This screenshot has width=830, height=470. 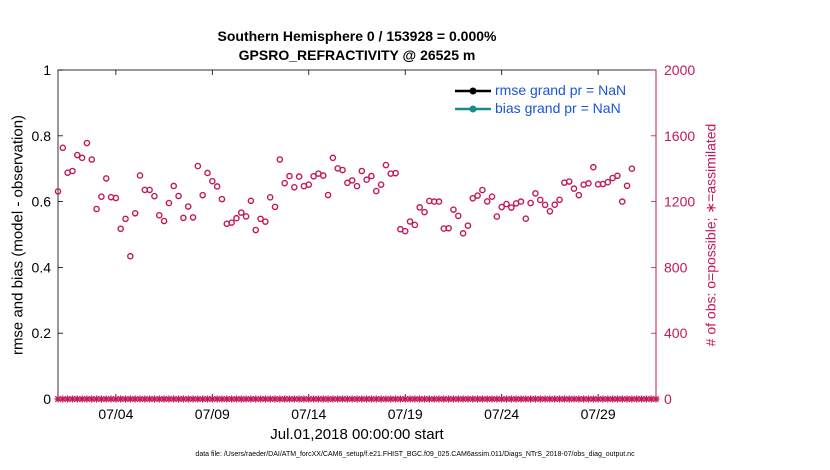 I want to click on legend-label-rmse: rmse grand pr = NaN, so click(x=561, y=90).